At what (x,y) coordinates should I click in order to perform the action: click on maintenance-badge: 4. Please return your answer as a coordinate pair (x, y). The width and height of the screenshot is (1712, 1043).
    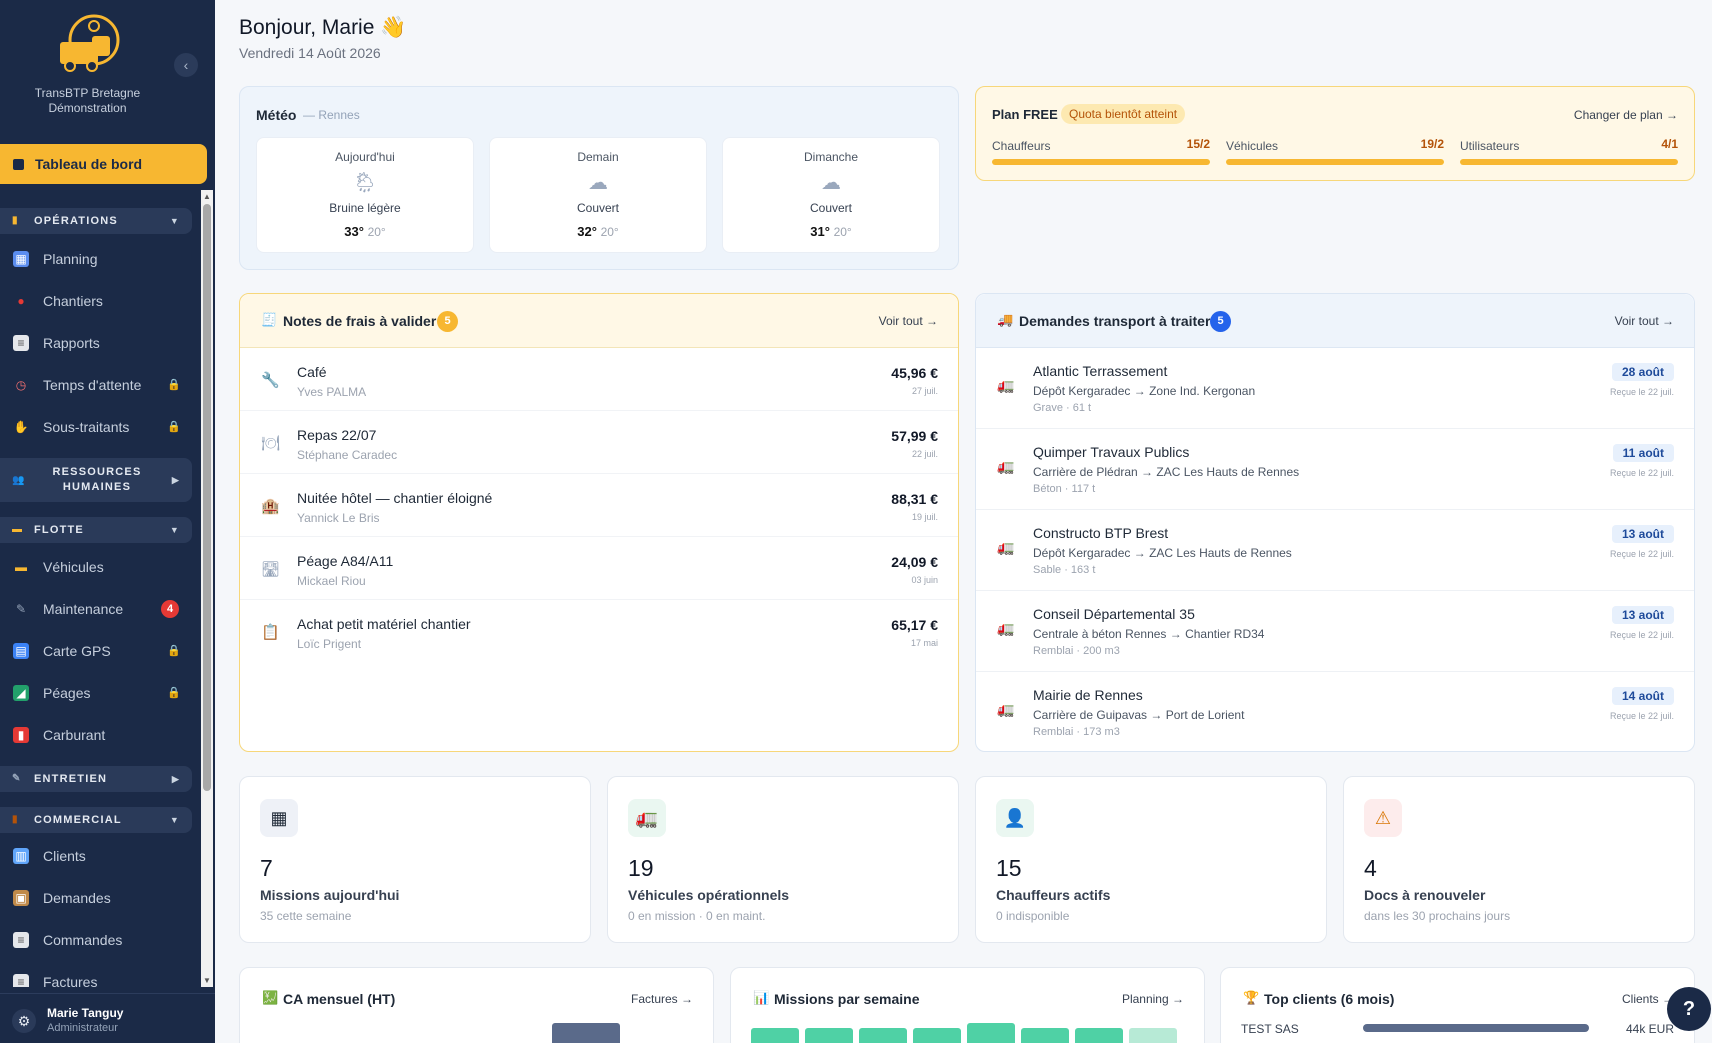
    Looking at the image, I should click on (170, 609).